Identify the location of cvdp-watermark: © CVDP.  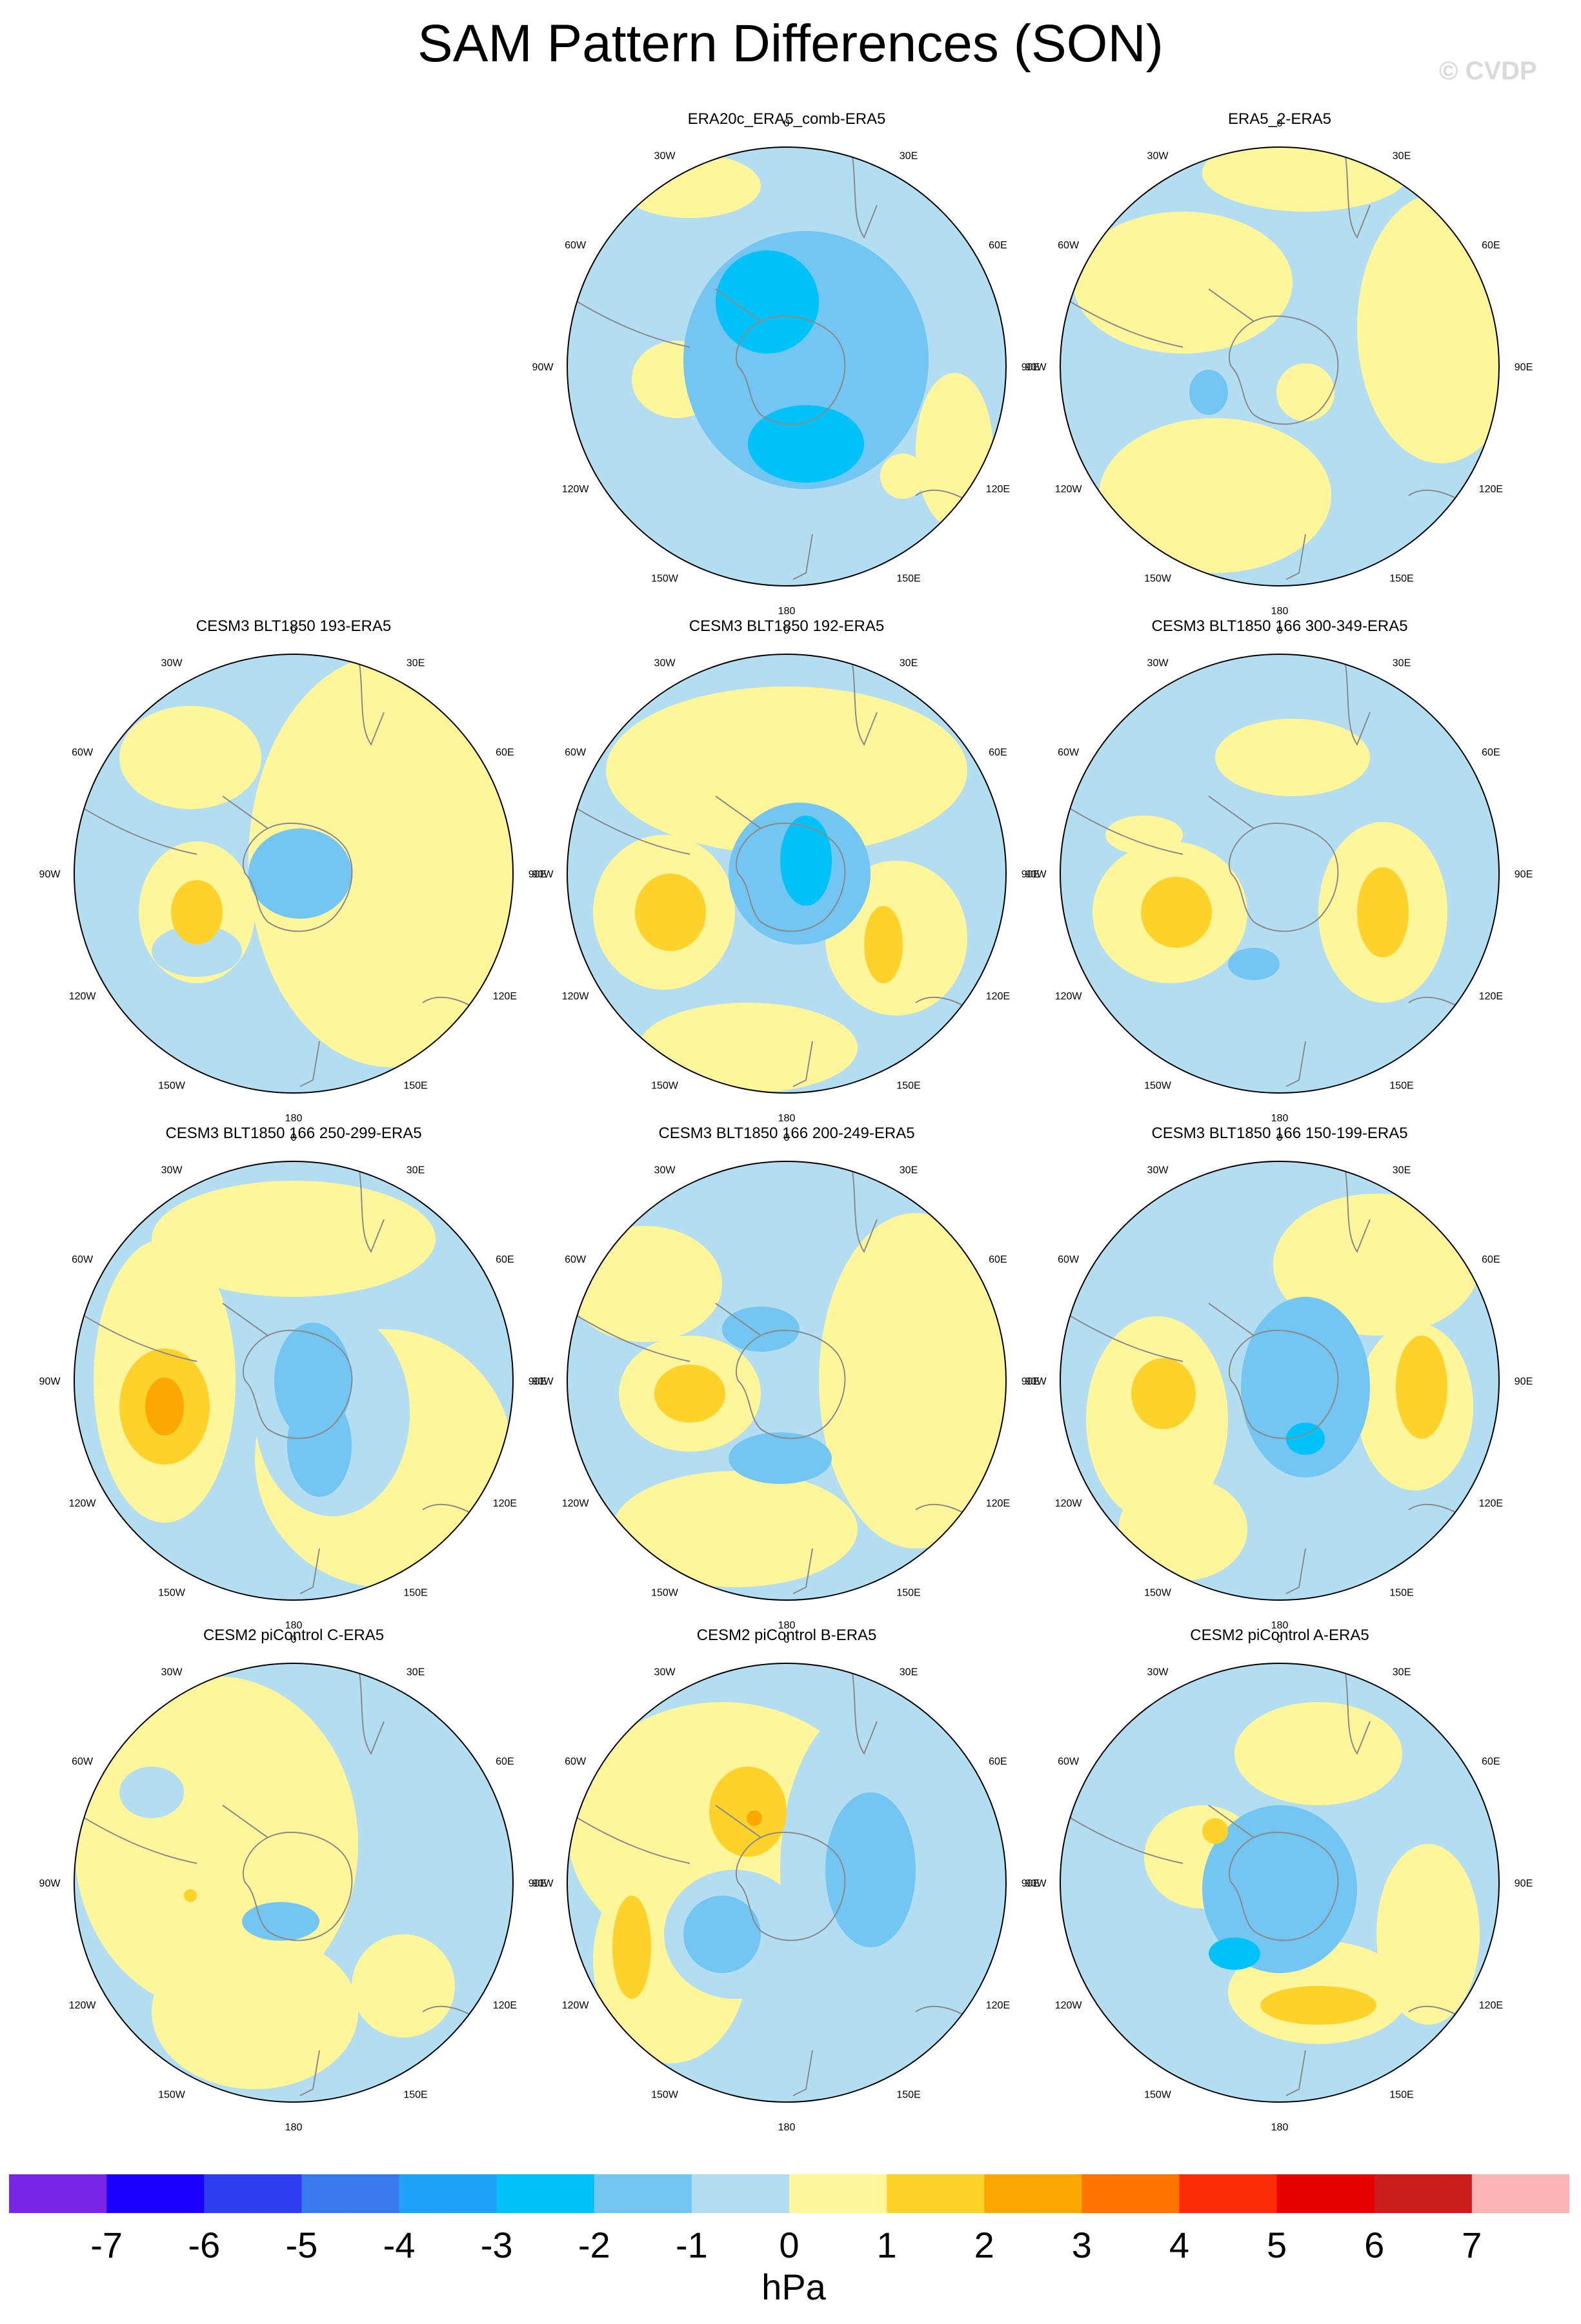
(1488, 71).